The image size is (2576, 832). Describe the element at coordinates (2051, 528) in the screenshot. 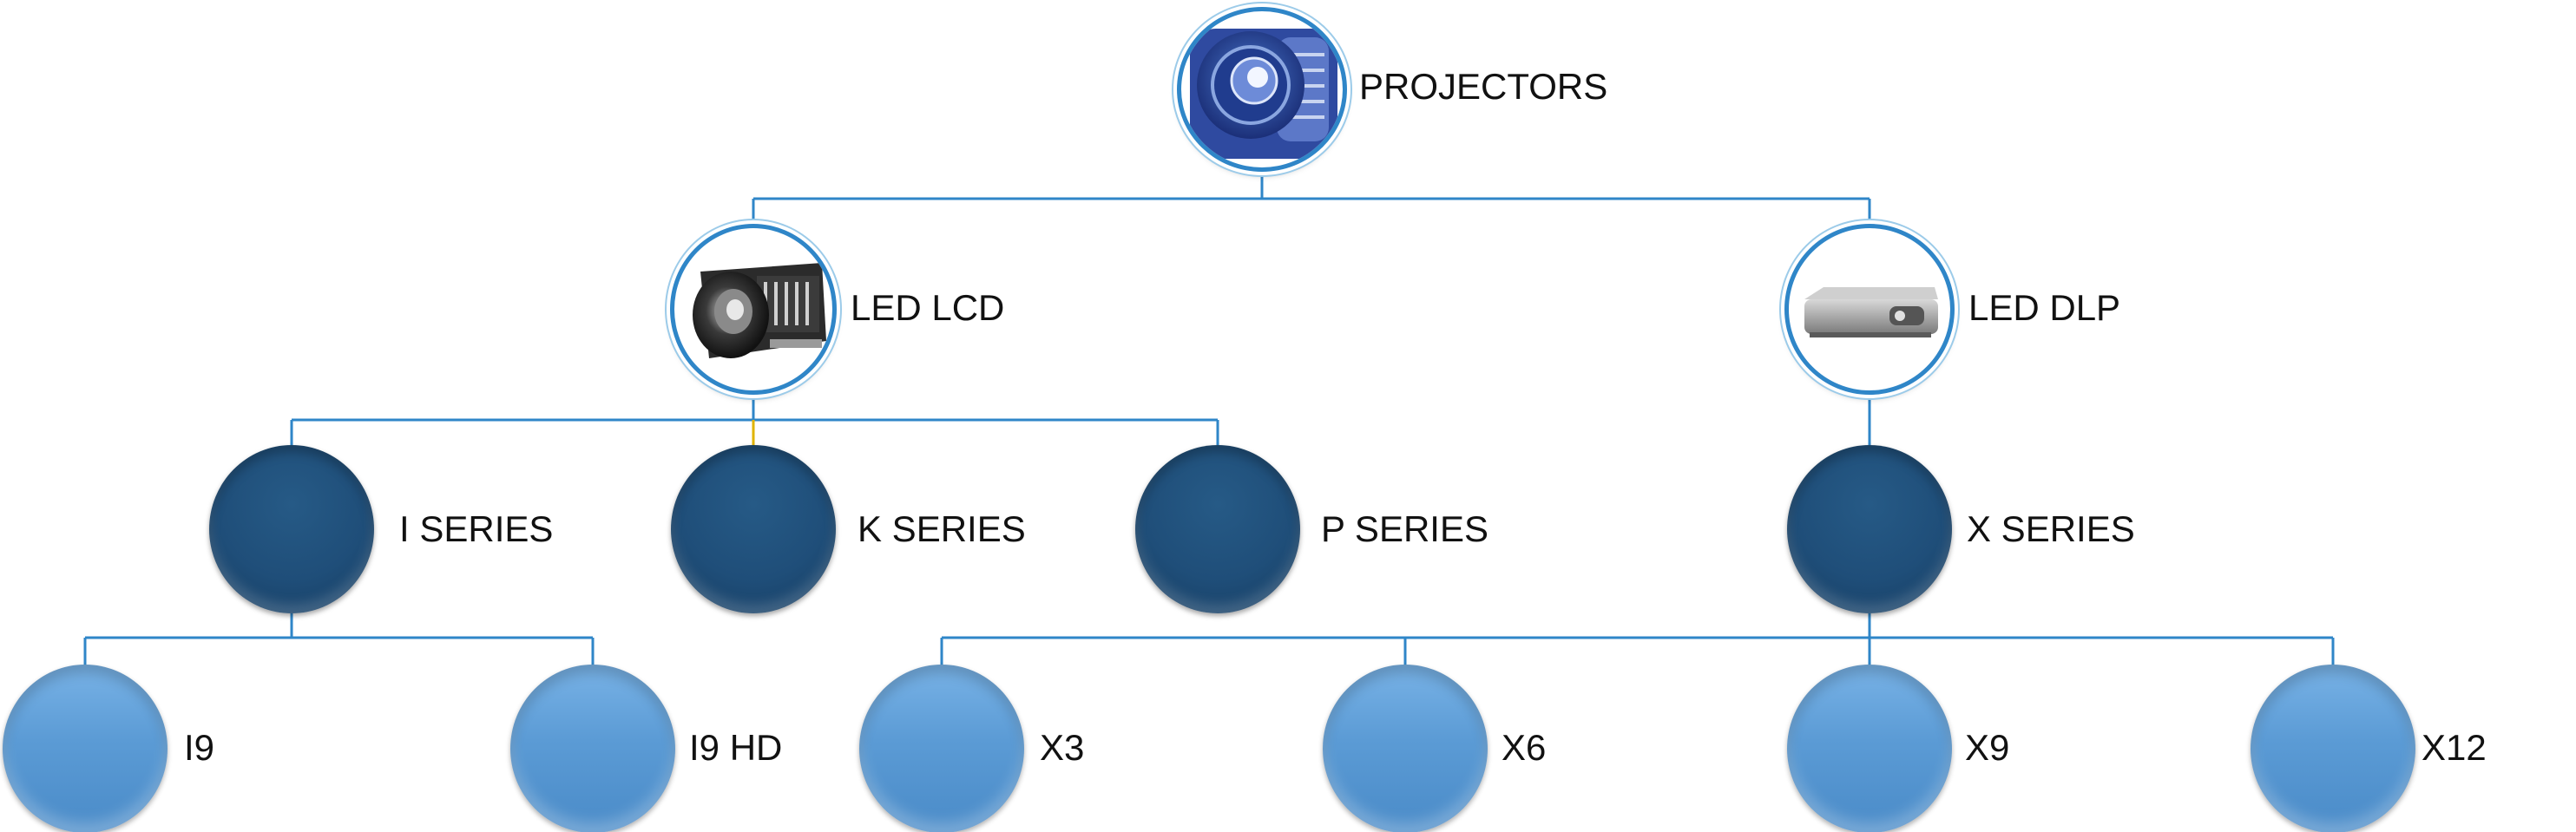

I see `x-series-label: X SERIES` at that location.